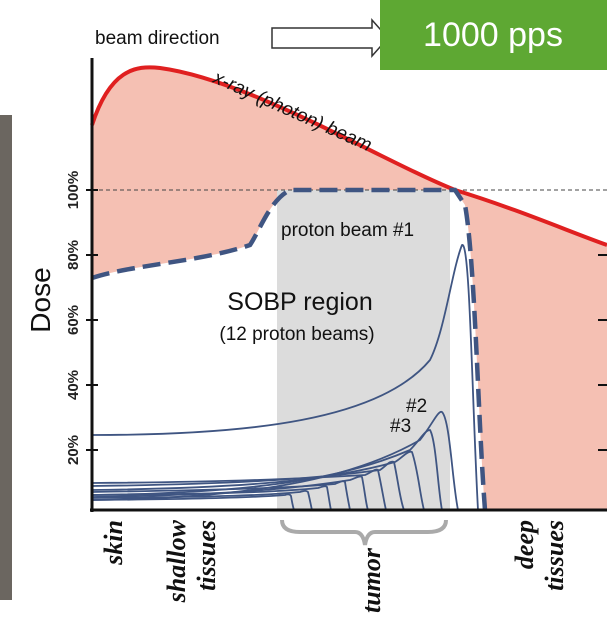 The width and height of the screenshot is (607, 641). I want to click on p2-label: #2, so click(416, 406).